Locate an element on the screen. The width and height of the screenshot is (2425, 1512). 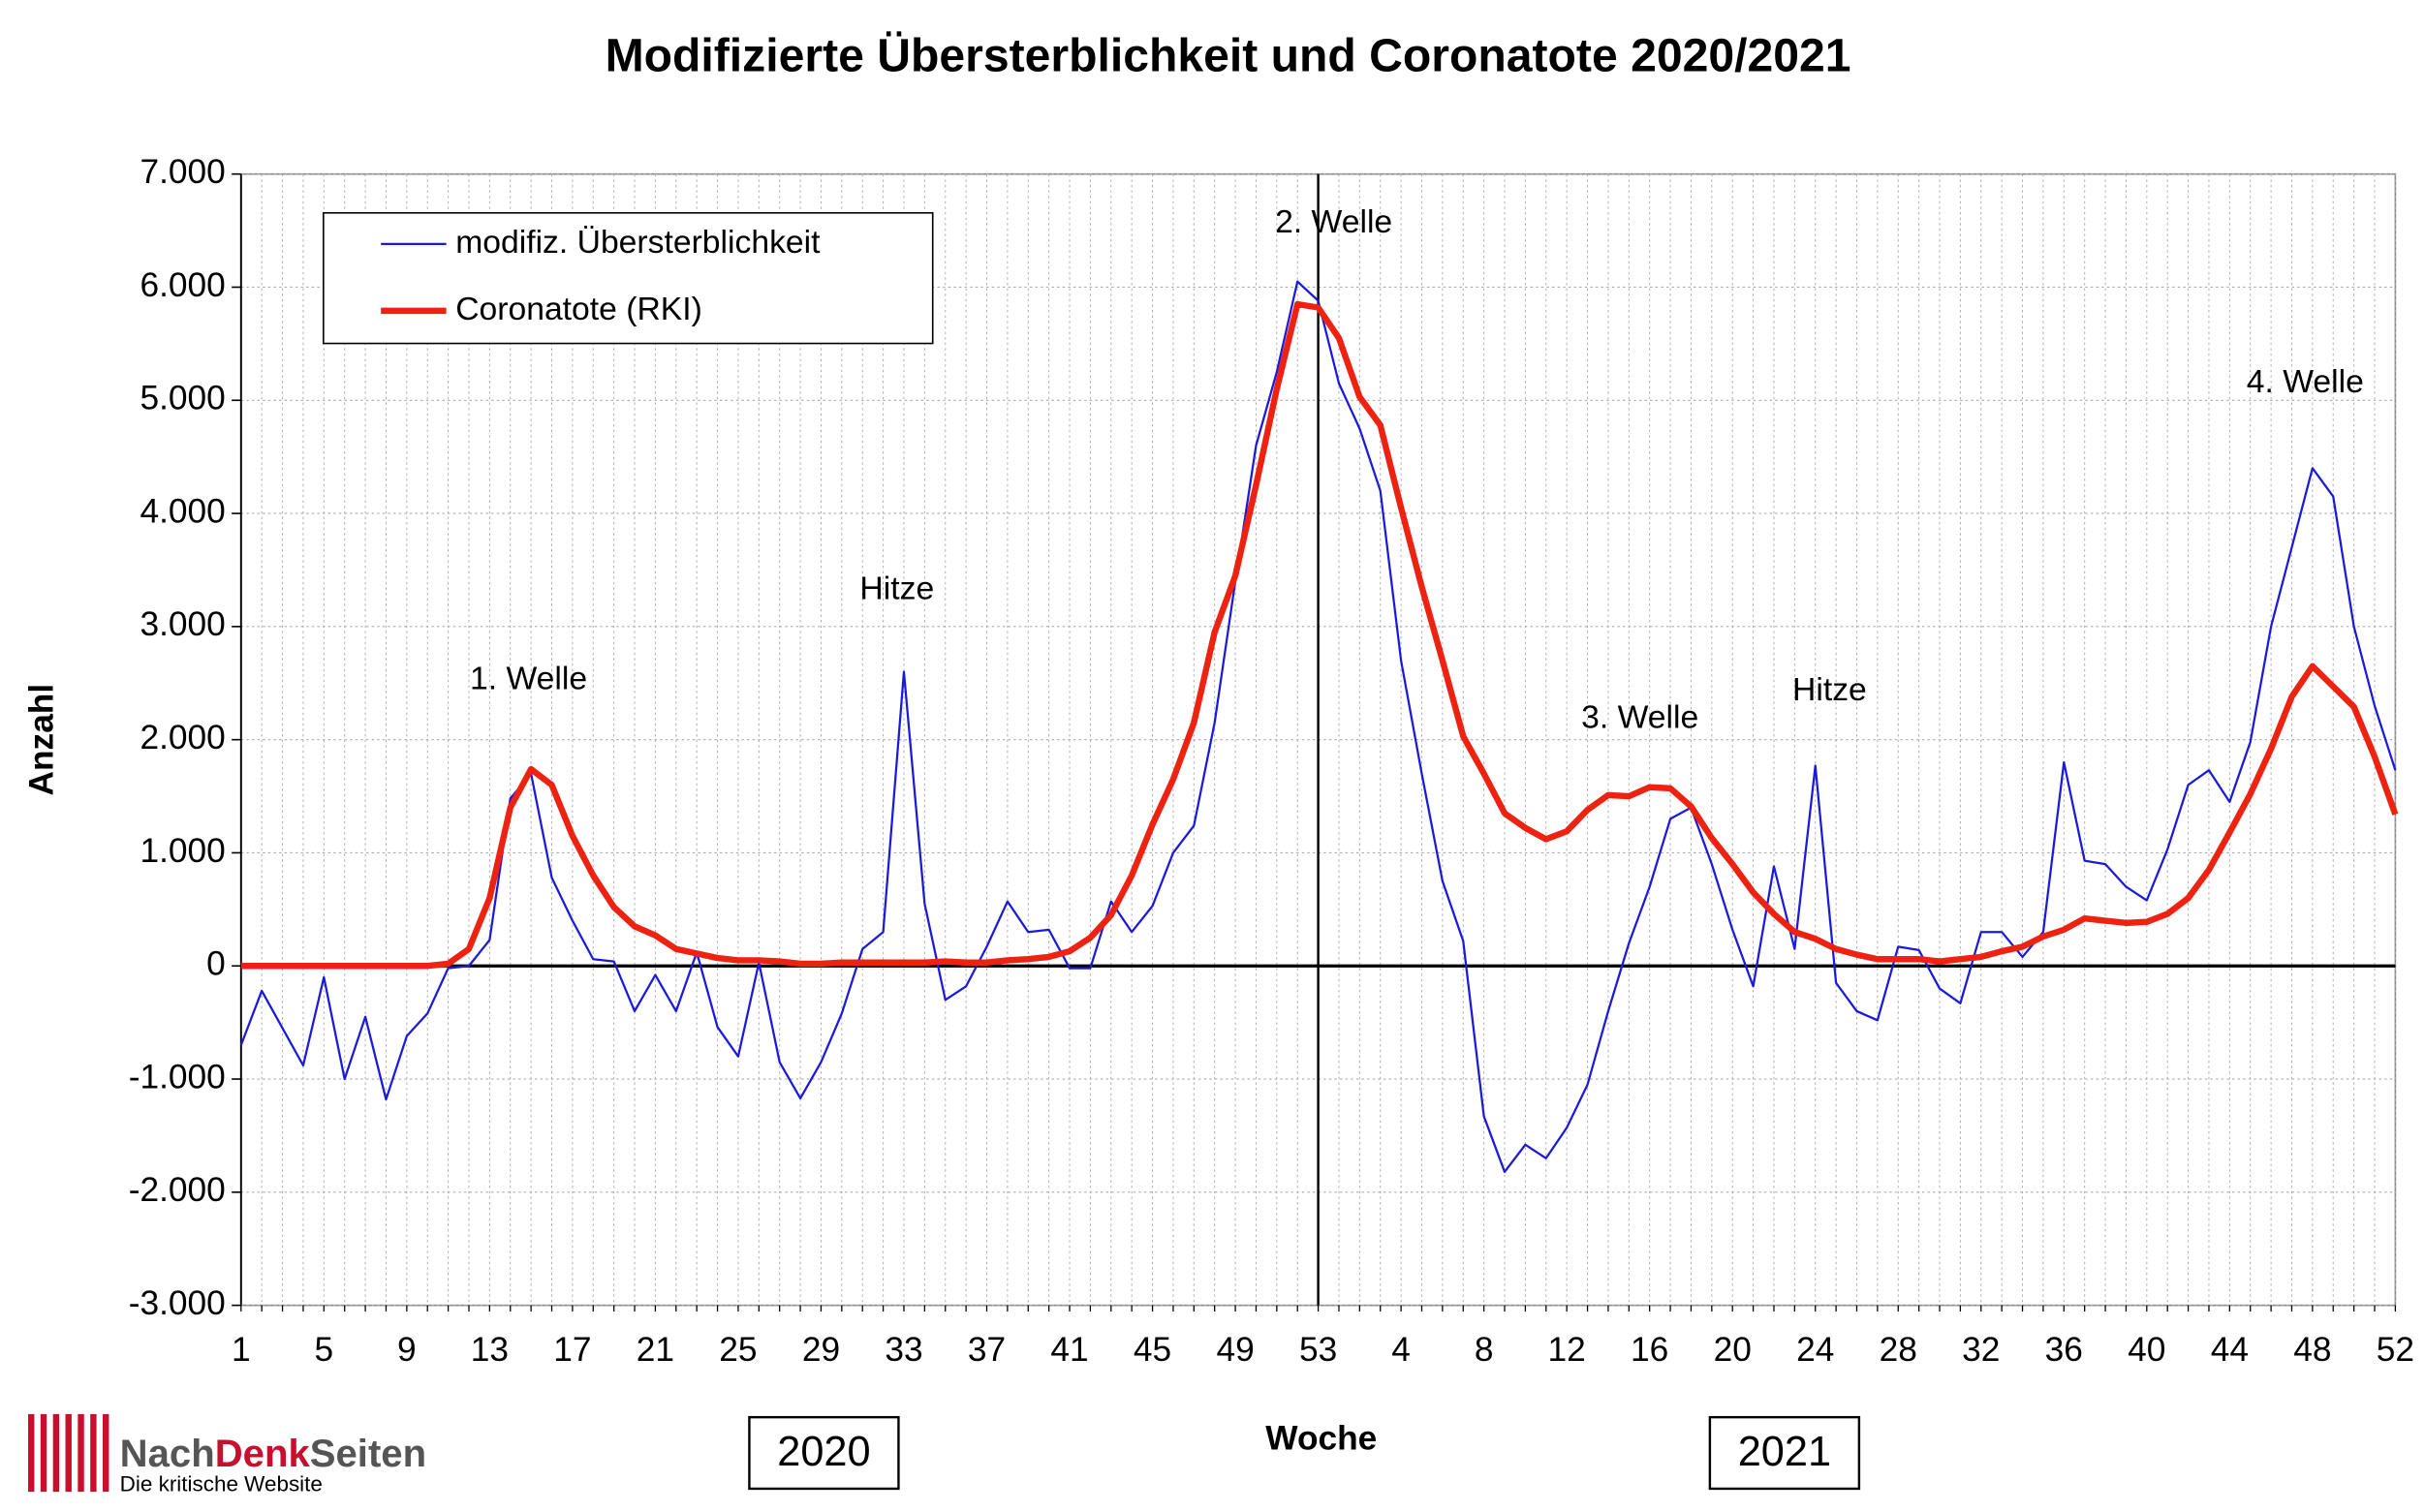
logo: NachDenkSeiten Die kritische Website is located at coordinates (227, 1455).